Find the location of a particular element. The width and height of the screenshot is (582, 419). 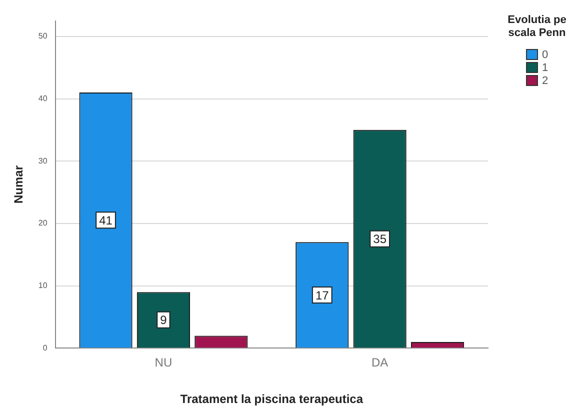

y-tick-label: 50 is located at coordinates (43, 36).